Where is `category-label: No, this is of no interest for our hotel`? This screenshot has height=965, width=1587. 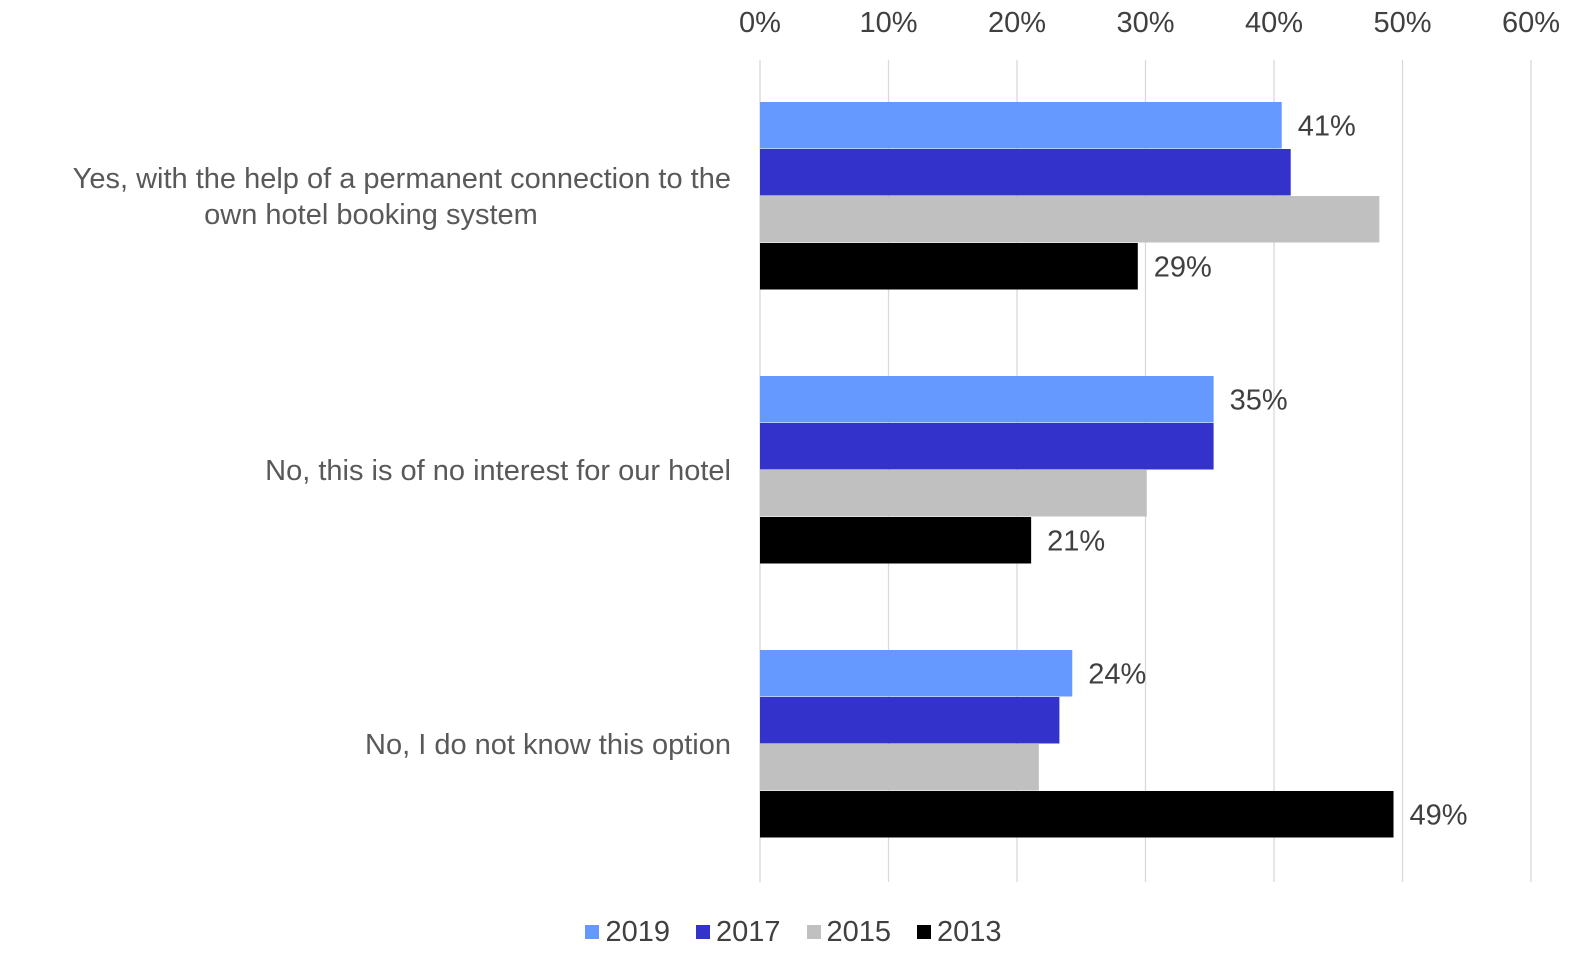 category-label: No, this is of no interest for our hotel is located at coordinates (498, 471).